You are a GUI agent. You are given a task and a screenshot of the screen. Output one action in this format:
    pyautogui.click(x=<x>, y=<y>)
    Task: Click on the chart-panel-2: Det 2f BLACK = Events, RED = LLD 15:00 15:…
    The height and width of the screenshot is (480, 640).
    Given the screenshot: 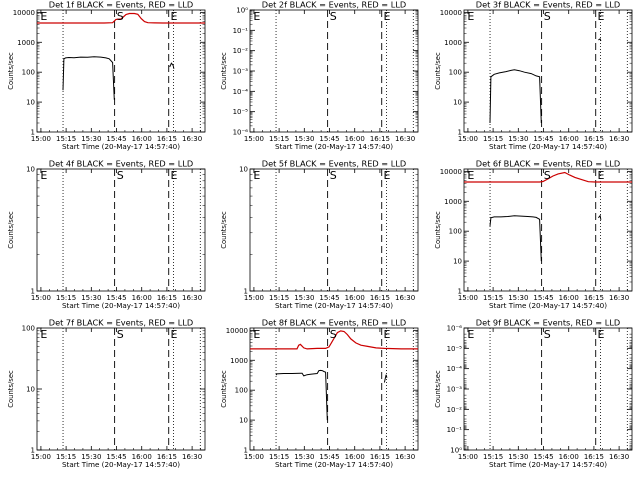 What is the action you would take?
    pyautogui.click(x=319, y=75)
    